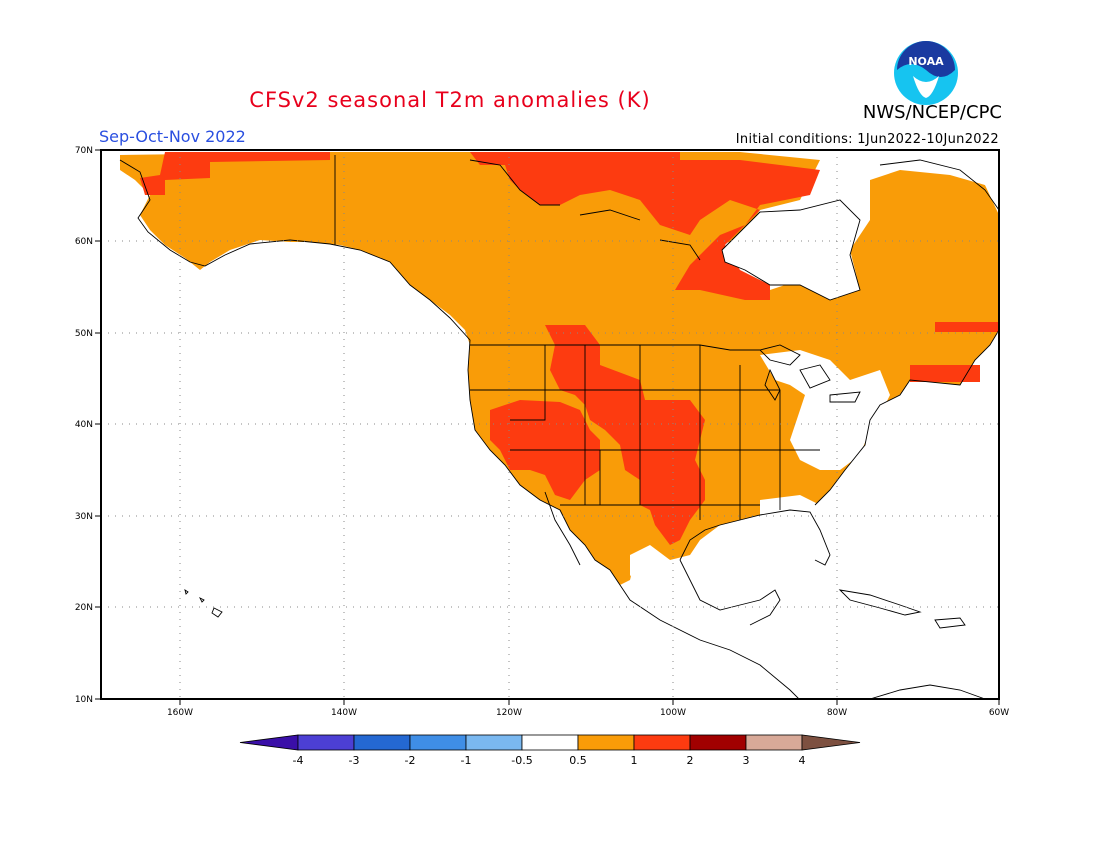 This screenshot has width=1100, height=850. I want to click on anomaly-region-red-maine, so click(945, 373).